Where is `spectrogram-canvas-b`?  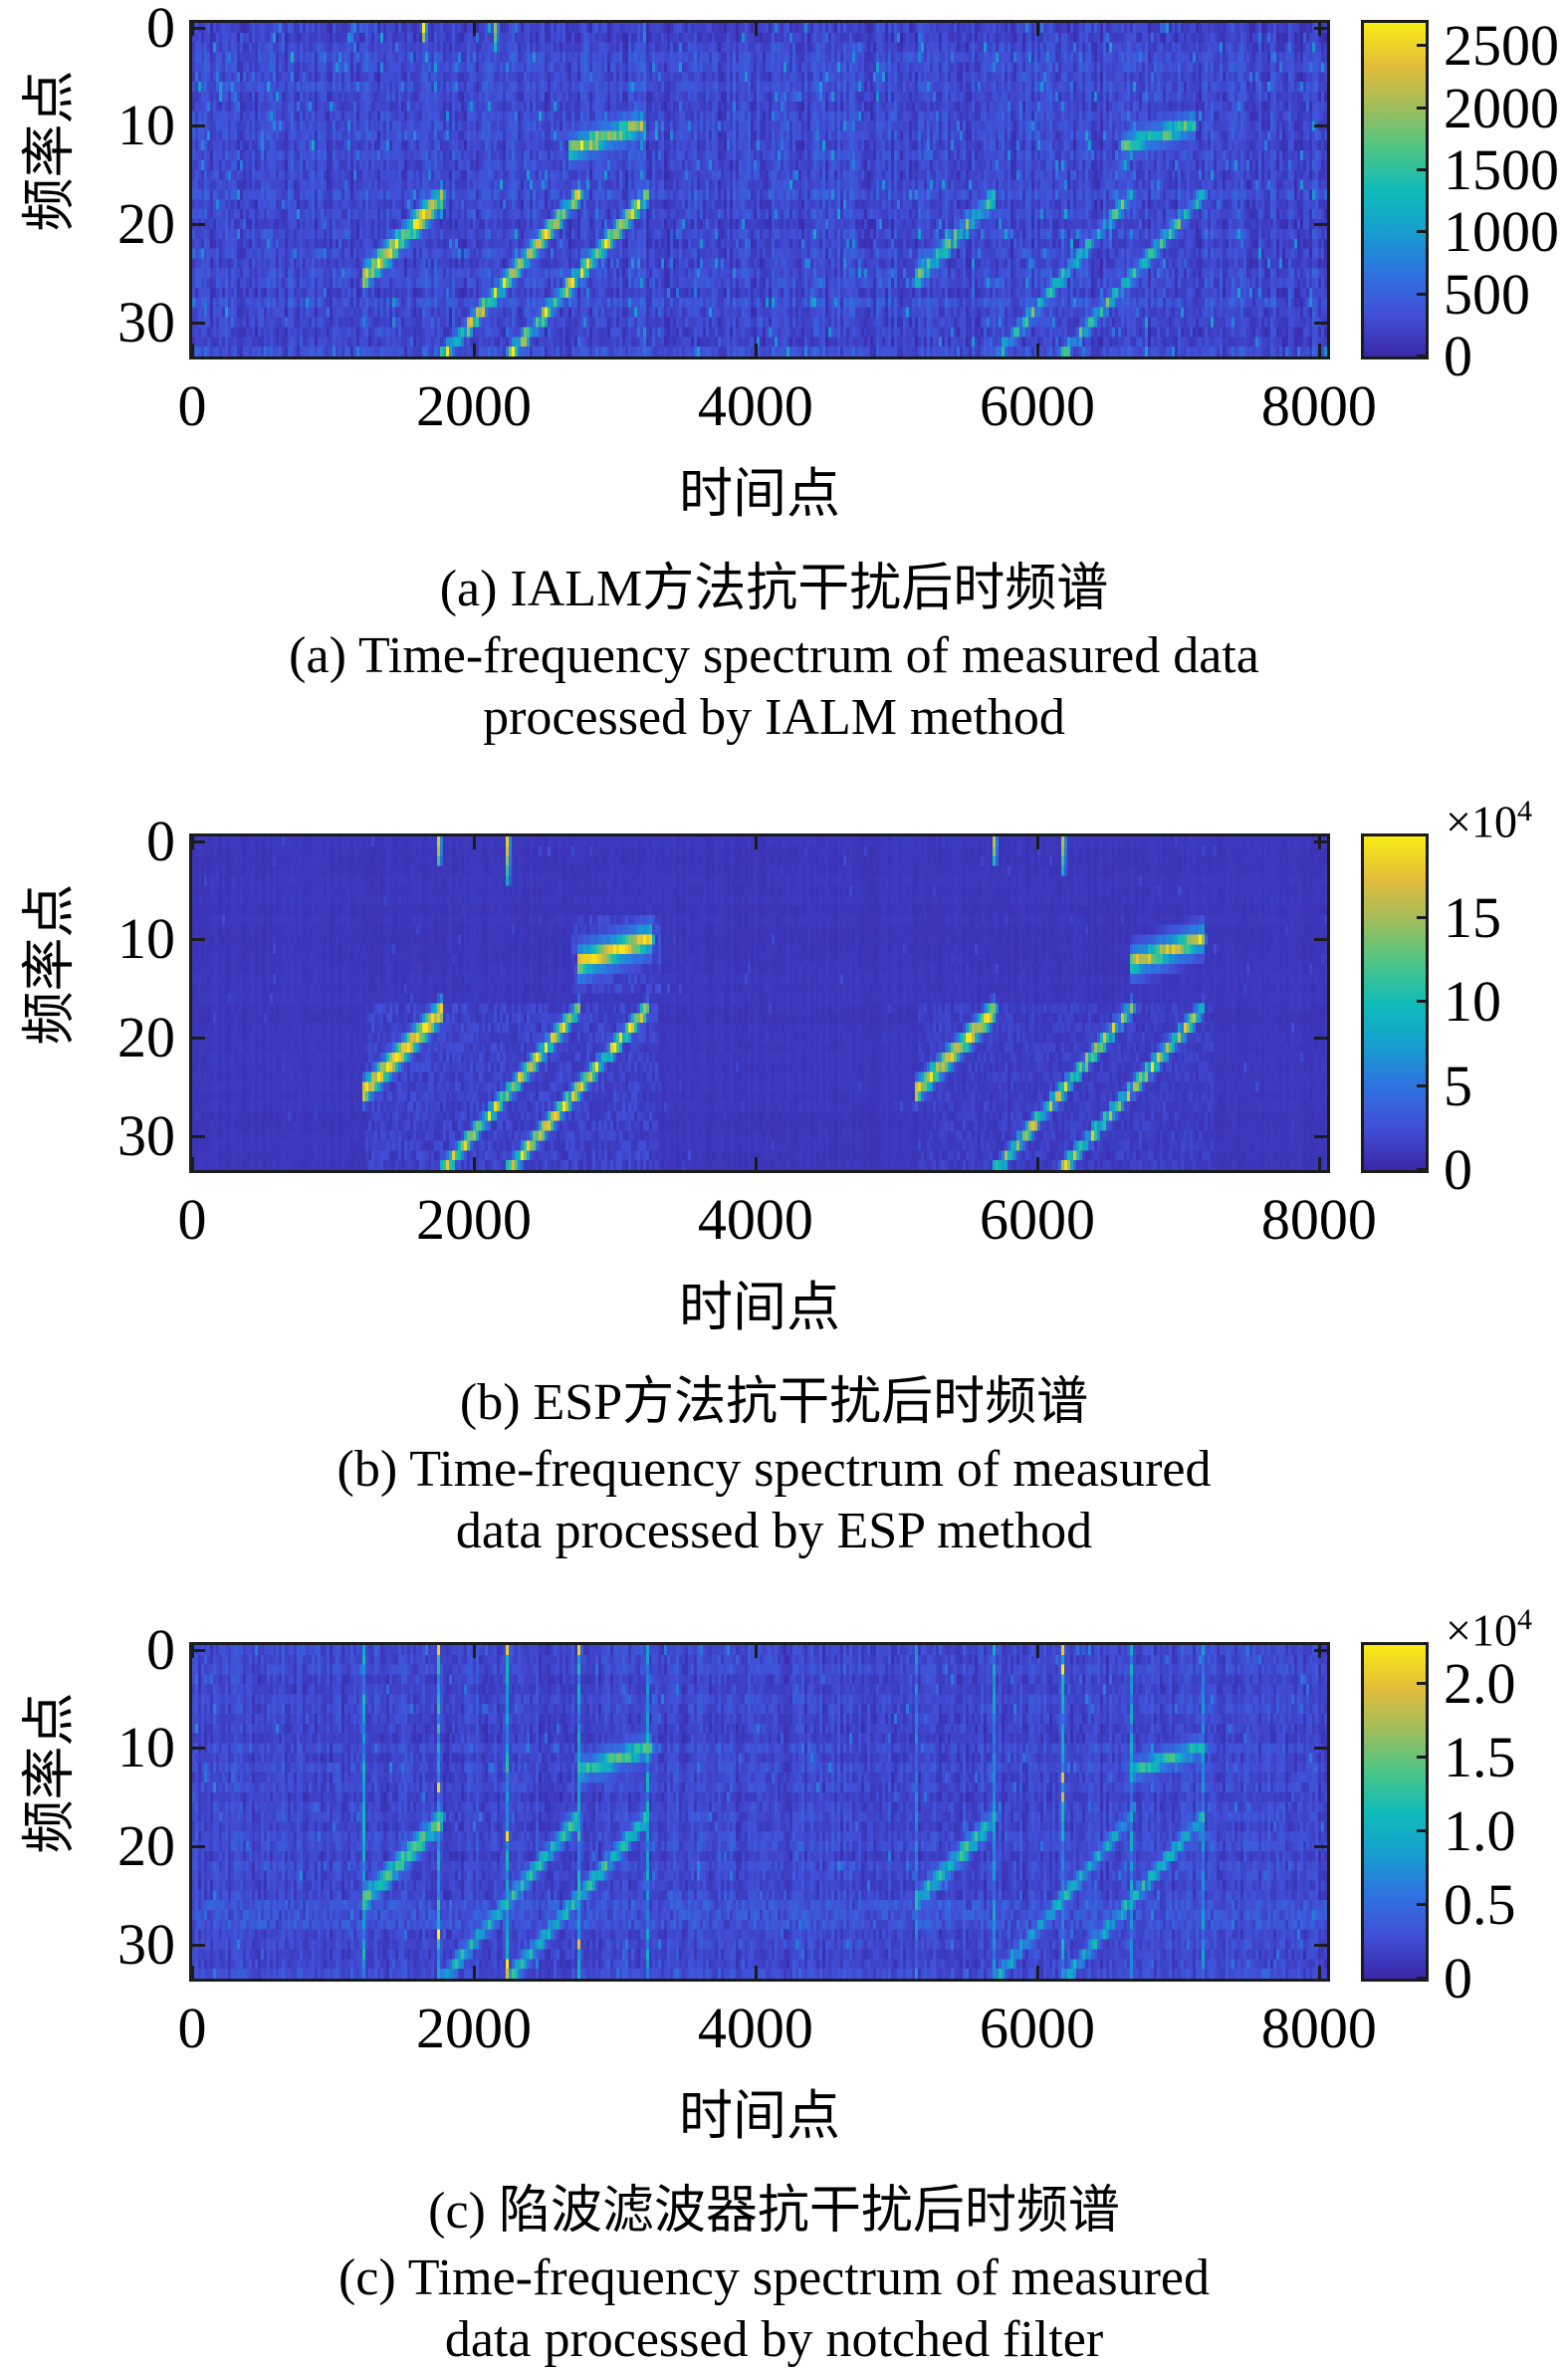
spectrogram-canvas-b is located at coordinates (760, 1003).